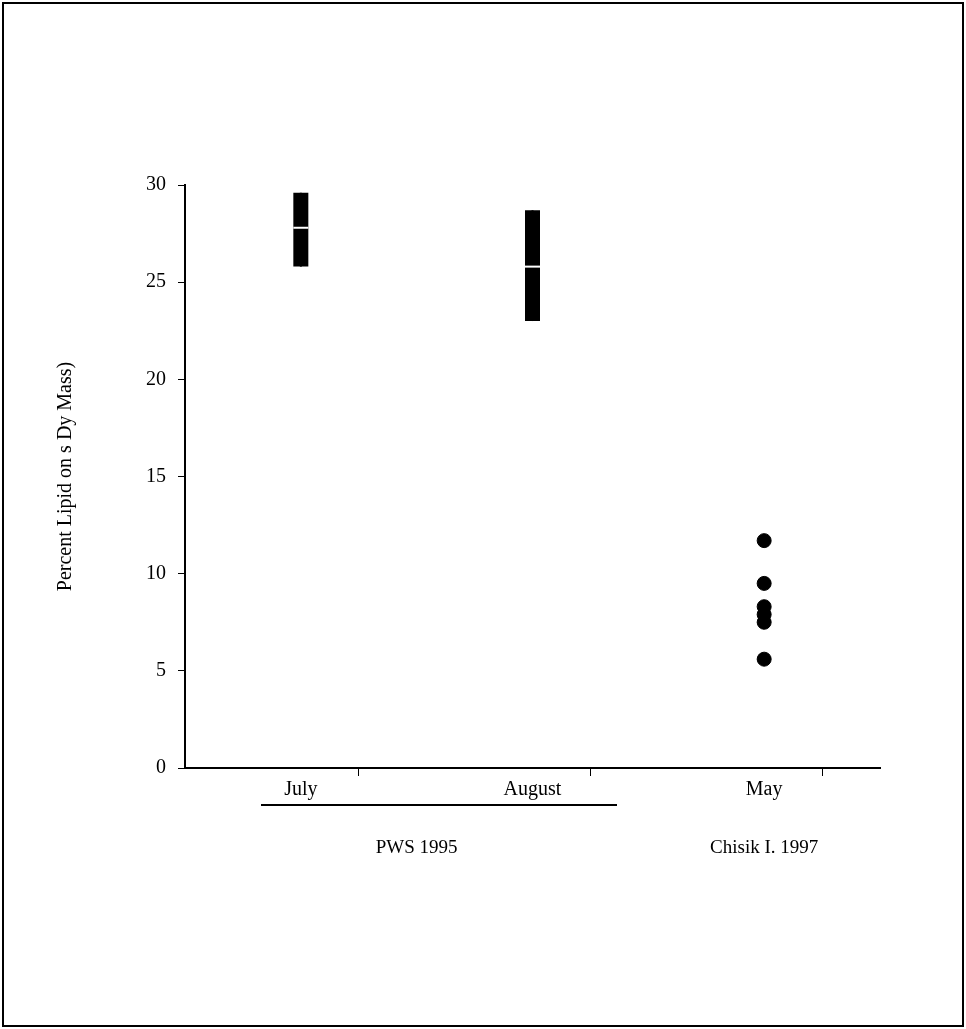 The height and width of the screenshot is (1029, 966). What do you see at coordinates (301, 789) in the screenshot?
I see `x-tick-label: July` at bounding box center [301, 789].